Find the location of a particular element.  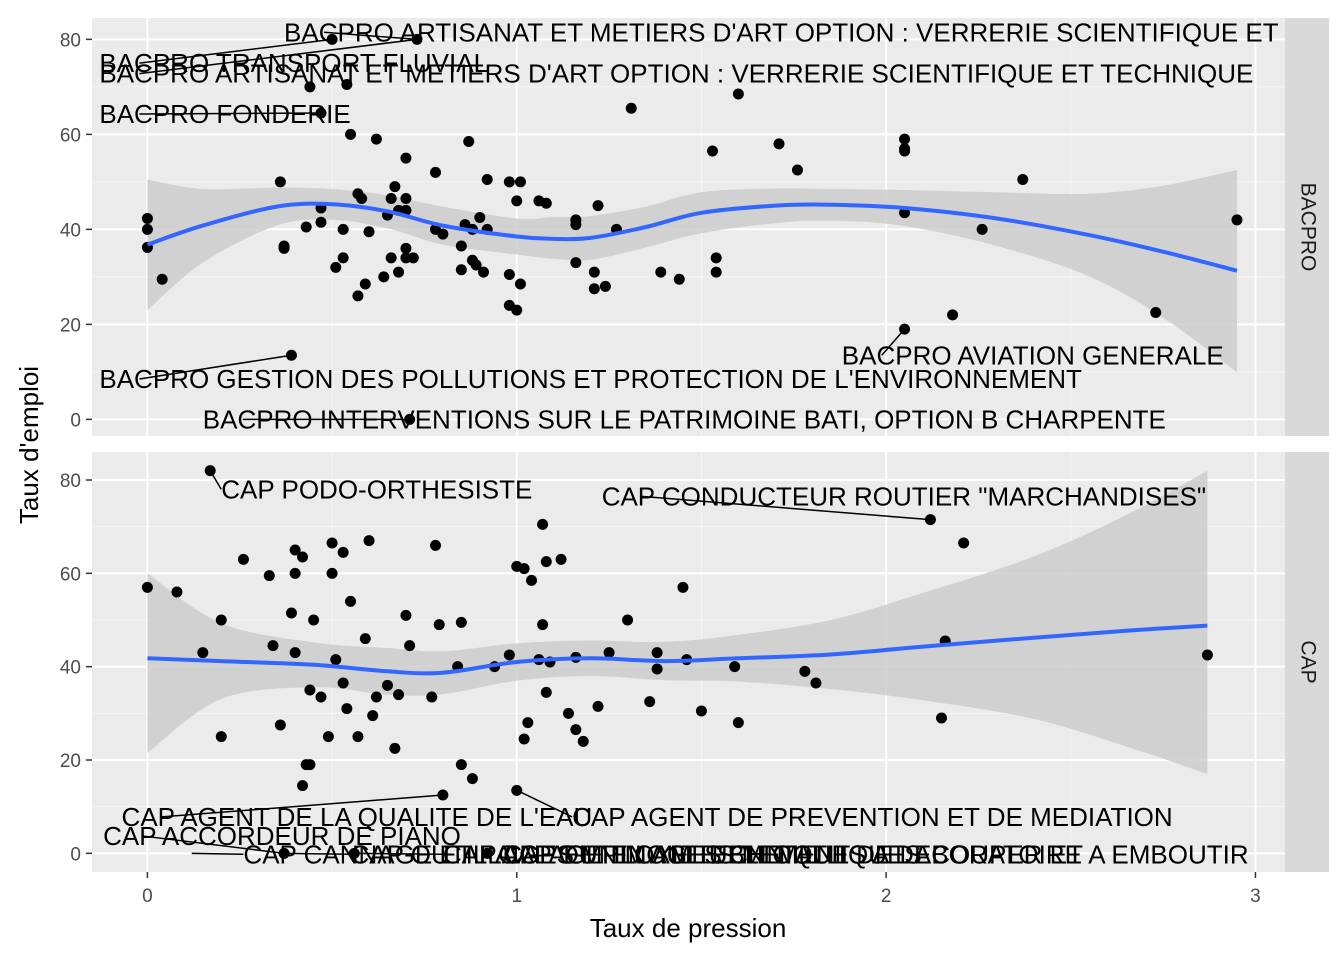

y-tick-label: 80 is located at coordinates (70, 40).